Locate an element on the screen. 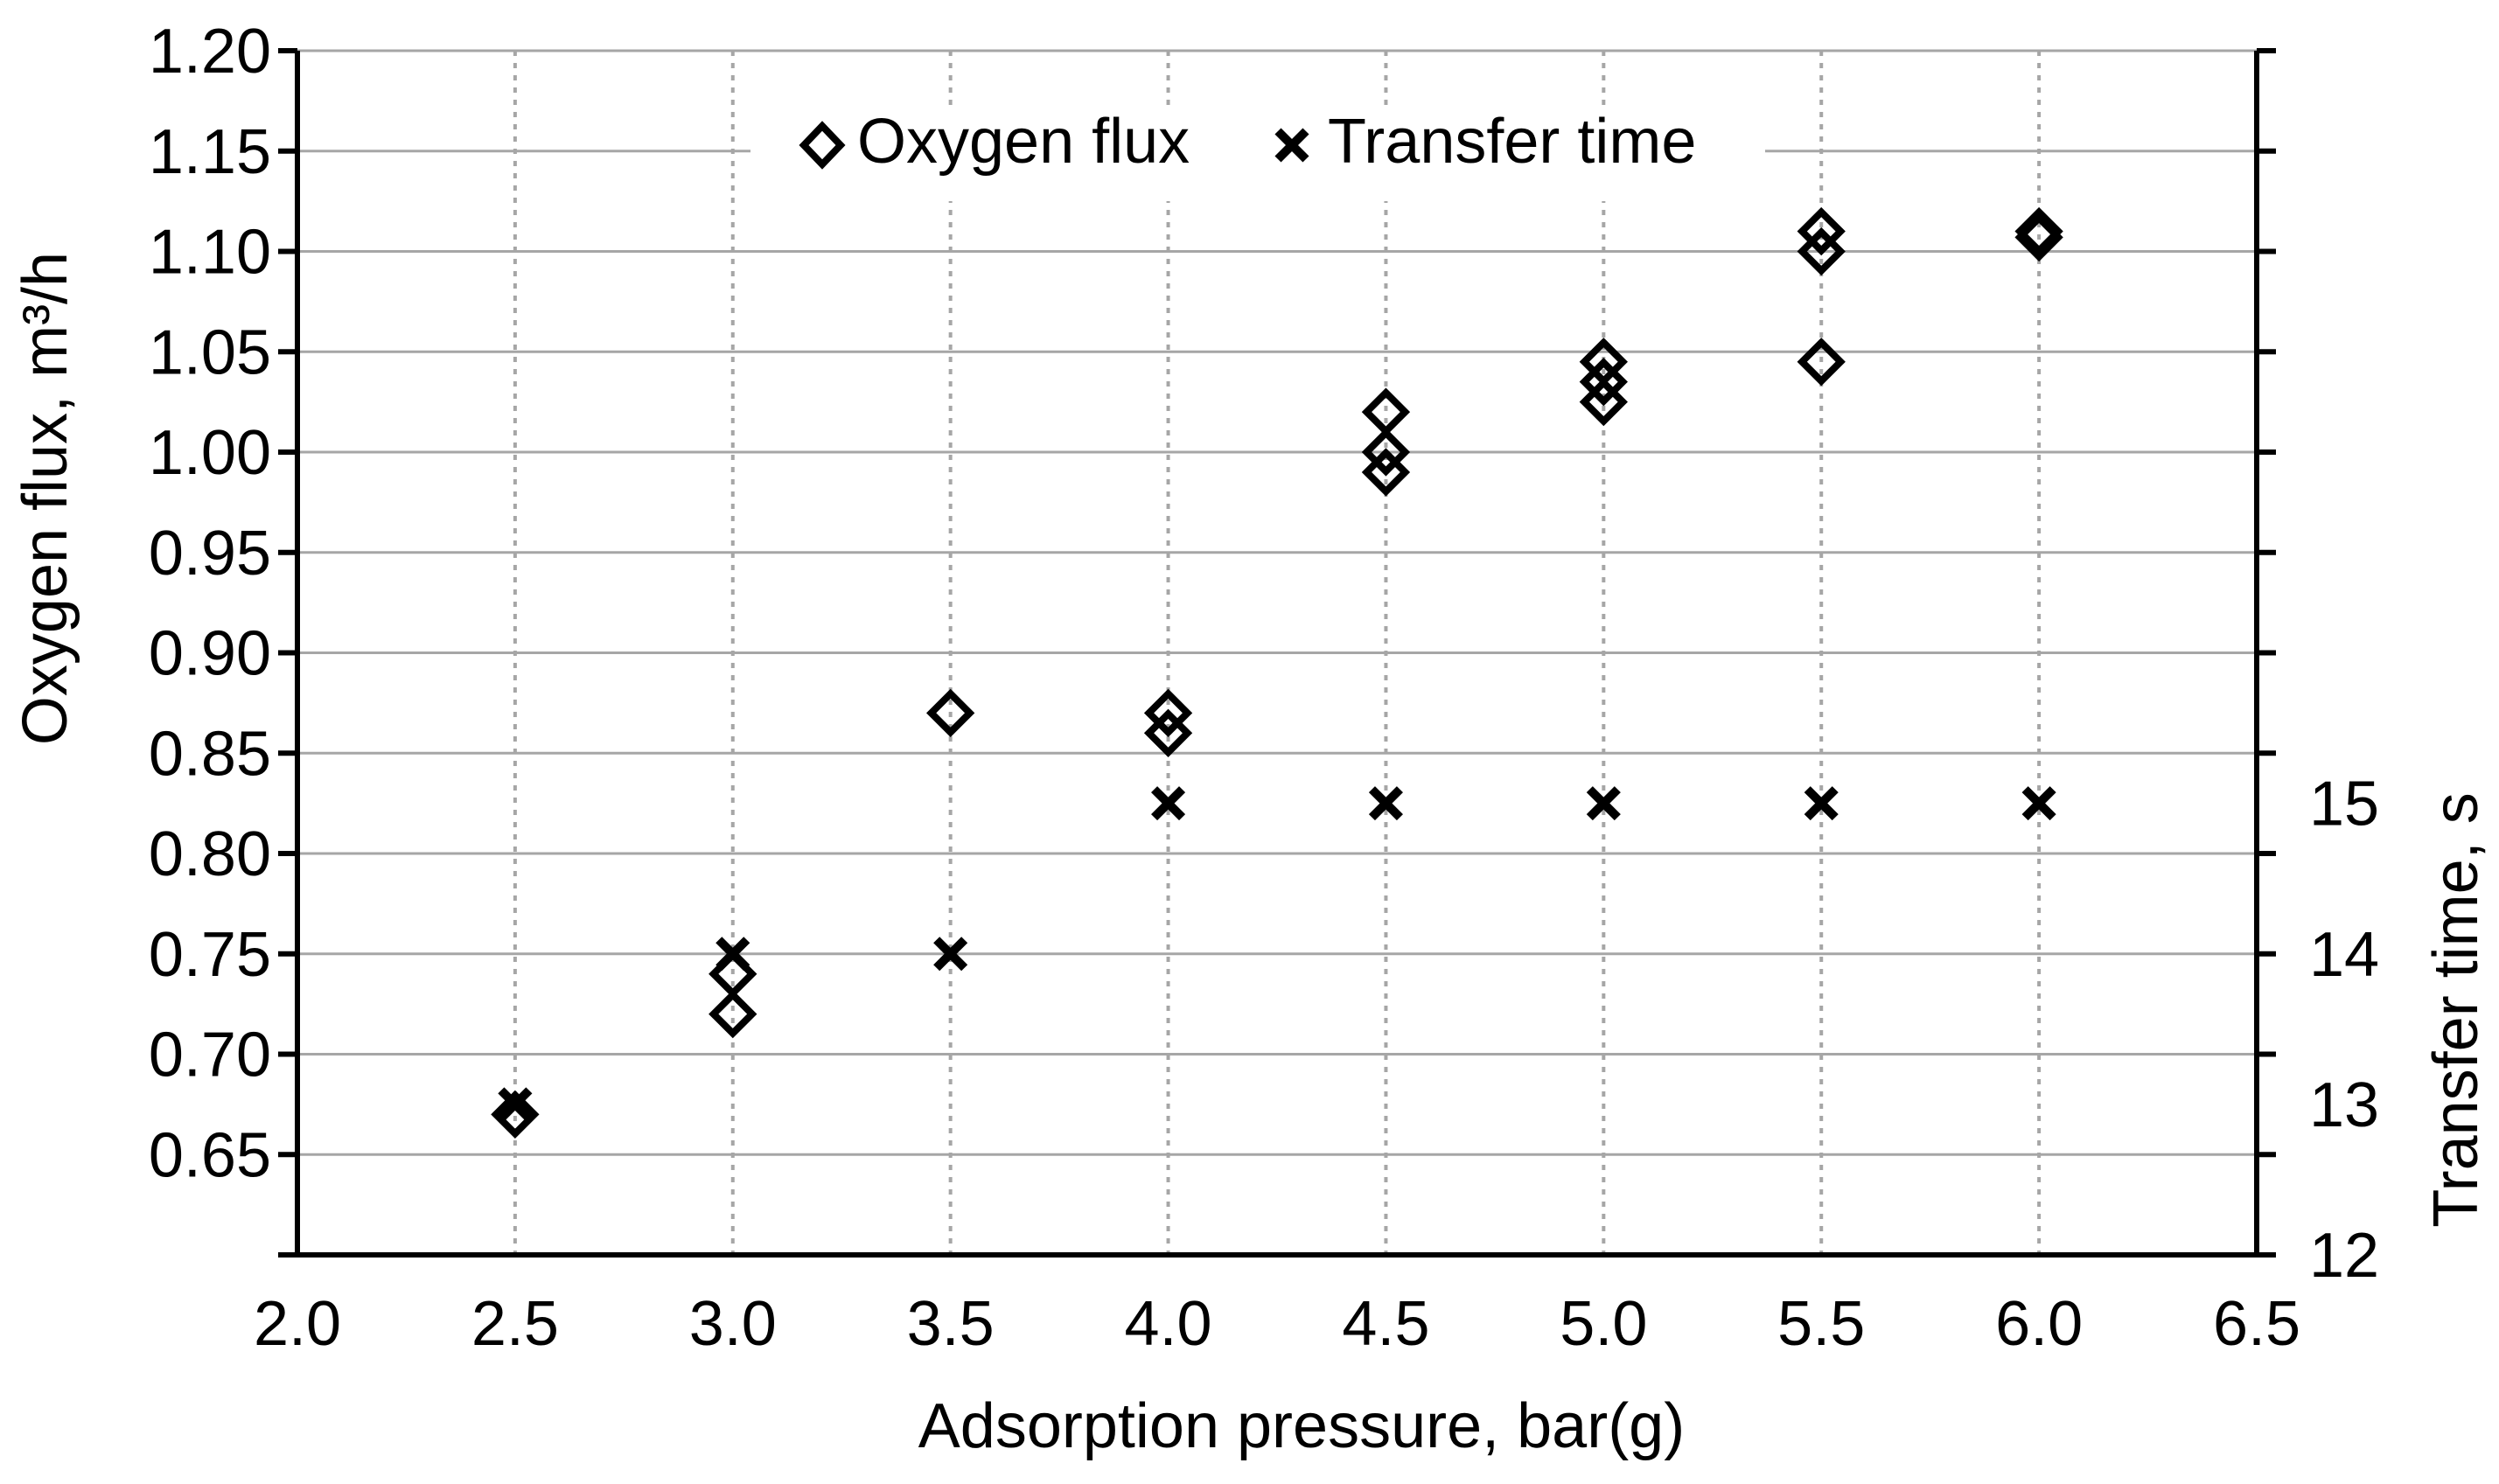 The image size is (2499, 1484). y-axis-title-left: Oxygen flux, m³/h is located at coordinates (45, 498).